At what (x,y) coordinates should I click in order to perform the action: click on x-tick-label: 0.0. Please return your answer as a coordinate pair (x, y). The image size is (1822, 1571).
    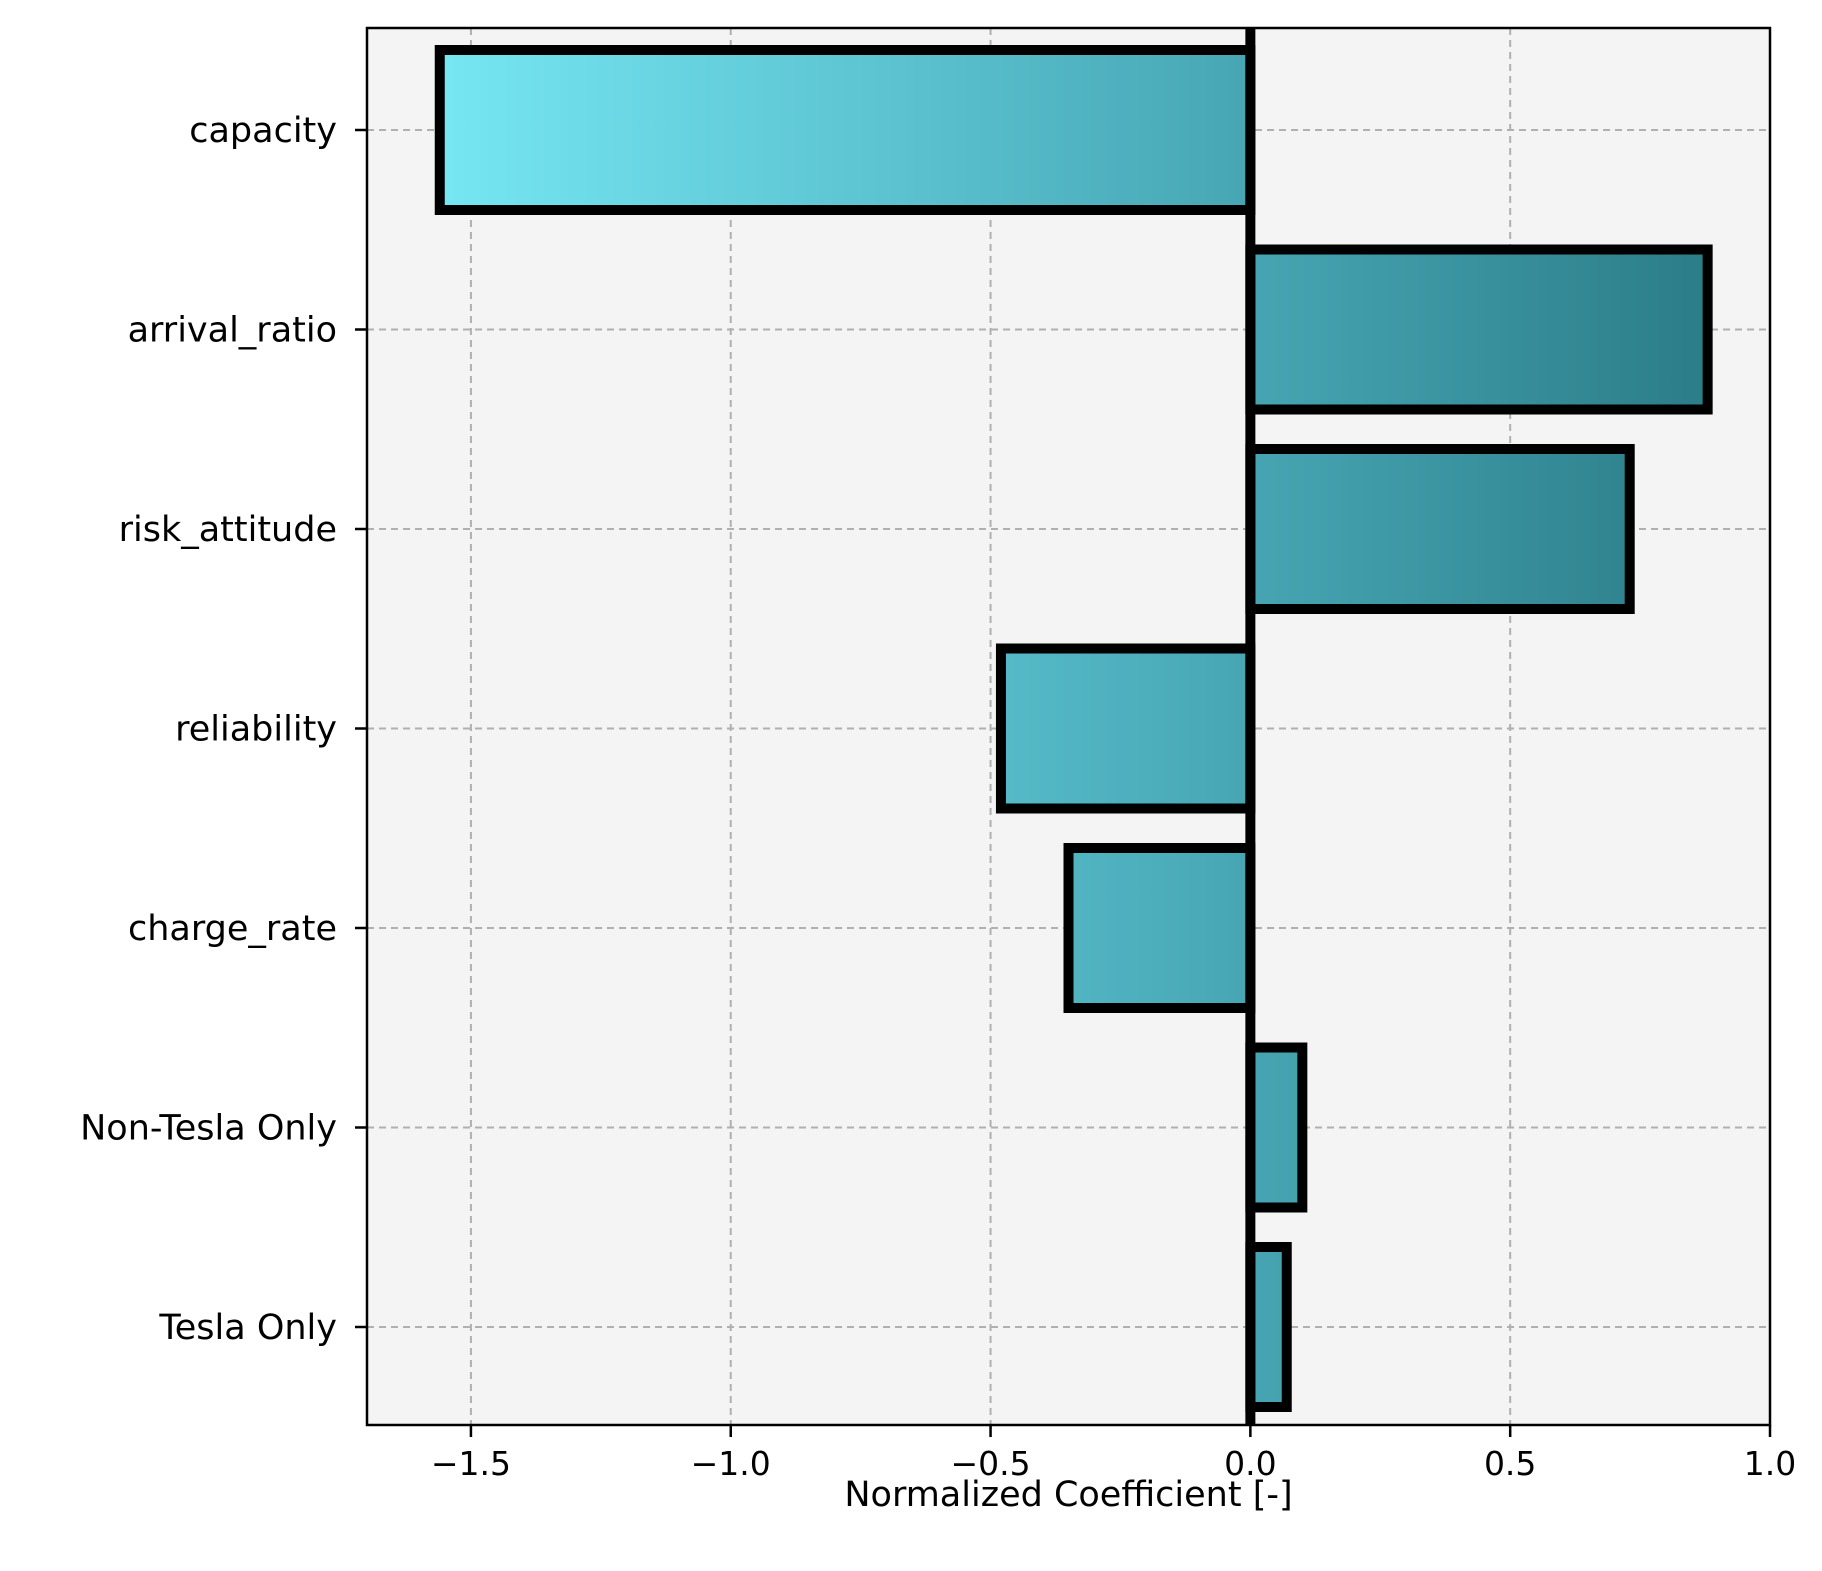
    Looking at the image, I should click on (1250, 1463).